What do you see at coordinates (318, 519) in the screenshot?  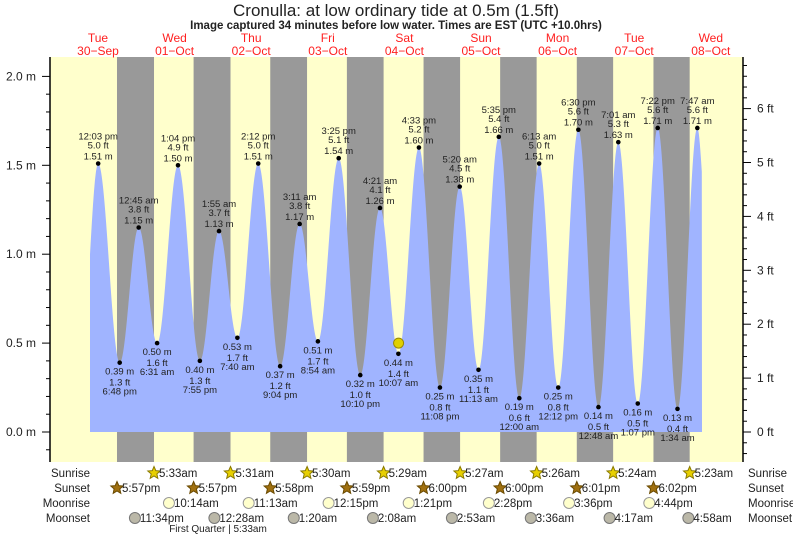 I see `moonset-time: 1:20am` at bounding box center [318, 519].